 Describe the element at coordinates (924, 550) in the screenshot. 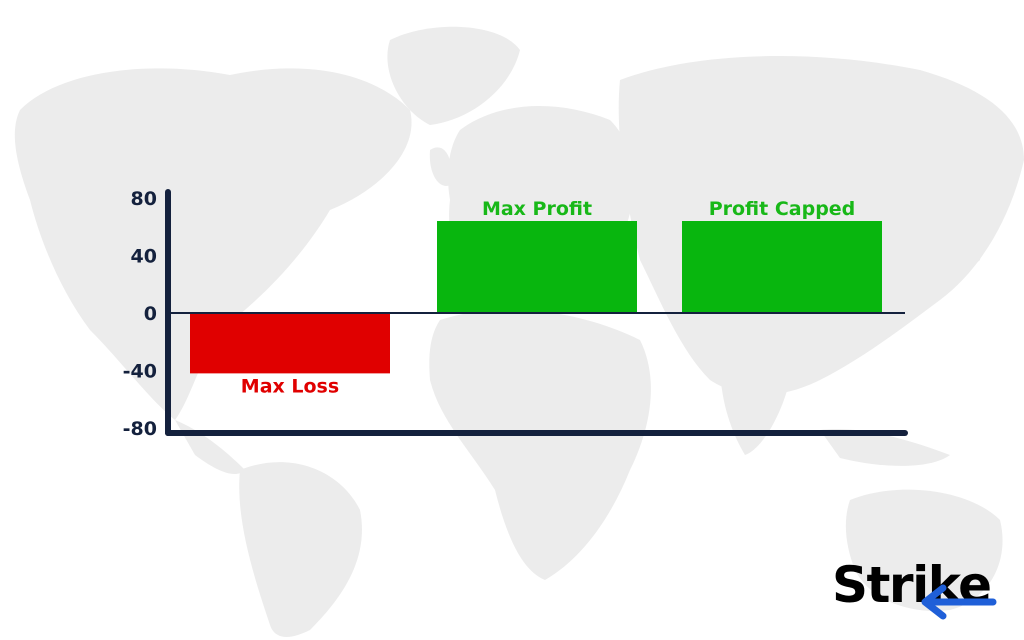

I see `map-australia` at that location.